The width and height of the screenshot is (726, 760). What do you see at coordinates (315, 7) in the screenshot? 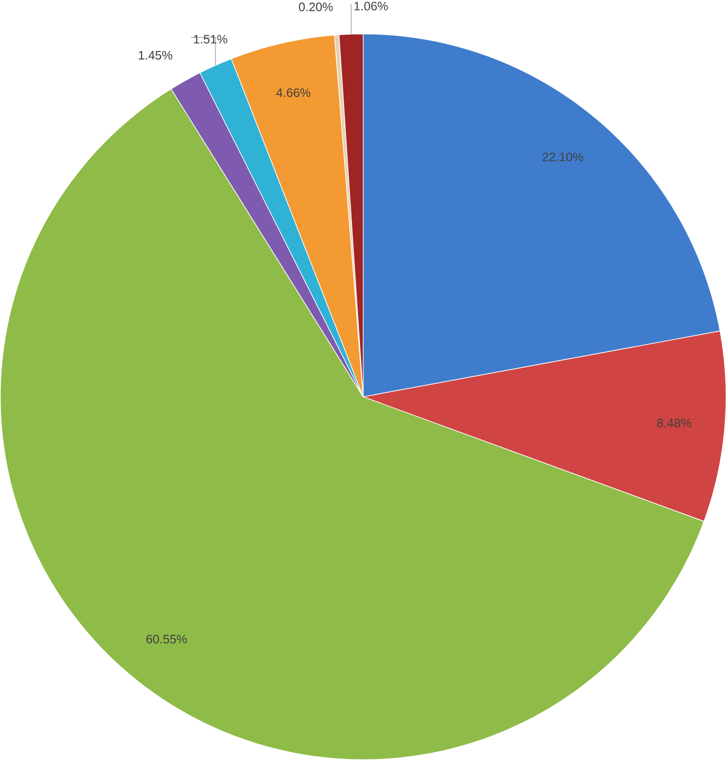
I see `data-label: 0.20%` at bounding box center [315, 7].